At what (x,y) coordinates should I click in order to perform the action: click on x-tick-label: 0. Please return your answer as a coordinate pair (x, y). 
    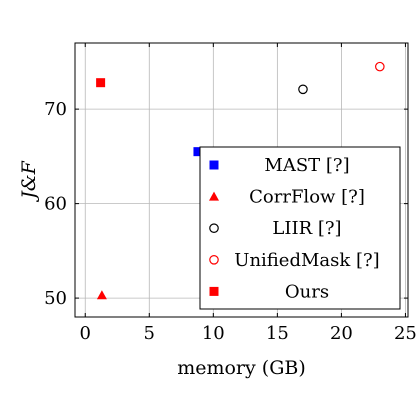
    Looking at the image, I should click on (85, 333).